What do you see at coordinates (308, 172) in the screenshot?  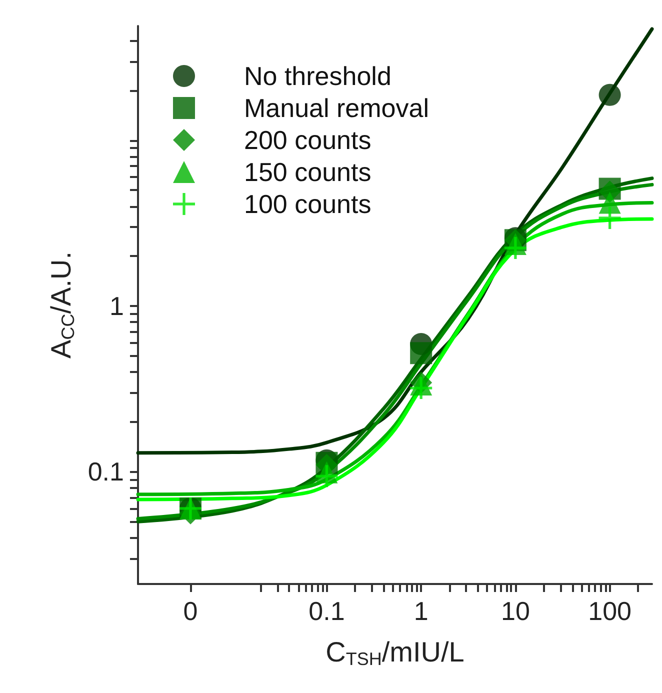 I see `legend-label: 150 counts` at bounding box center [308, 172].